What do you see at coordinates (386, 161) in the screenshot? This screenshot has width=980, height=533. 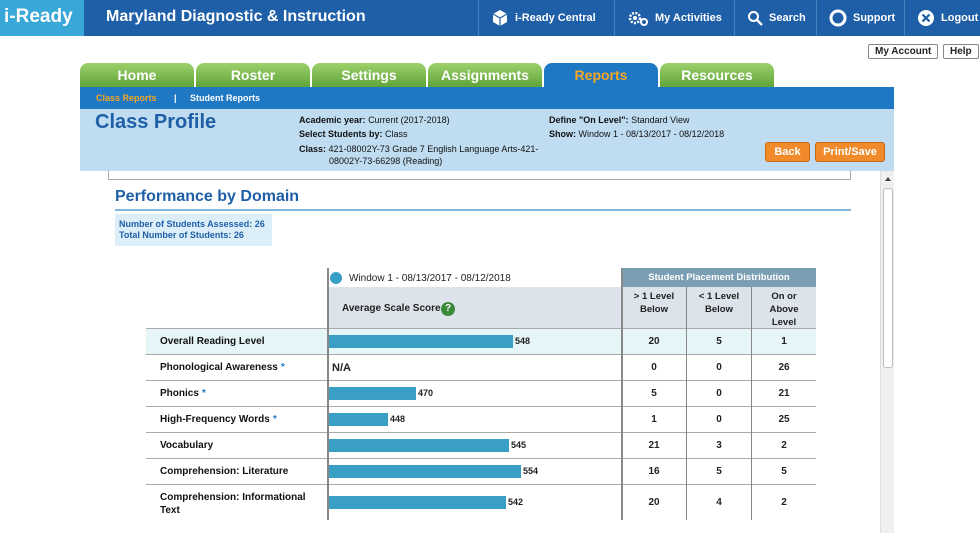 I see `class-info-cont: 08002Y-73-66298 (Reading)` at bounding box center [386, 161].